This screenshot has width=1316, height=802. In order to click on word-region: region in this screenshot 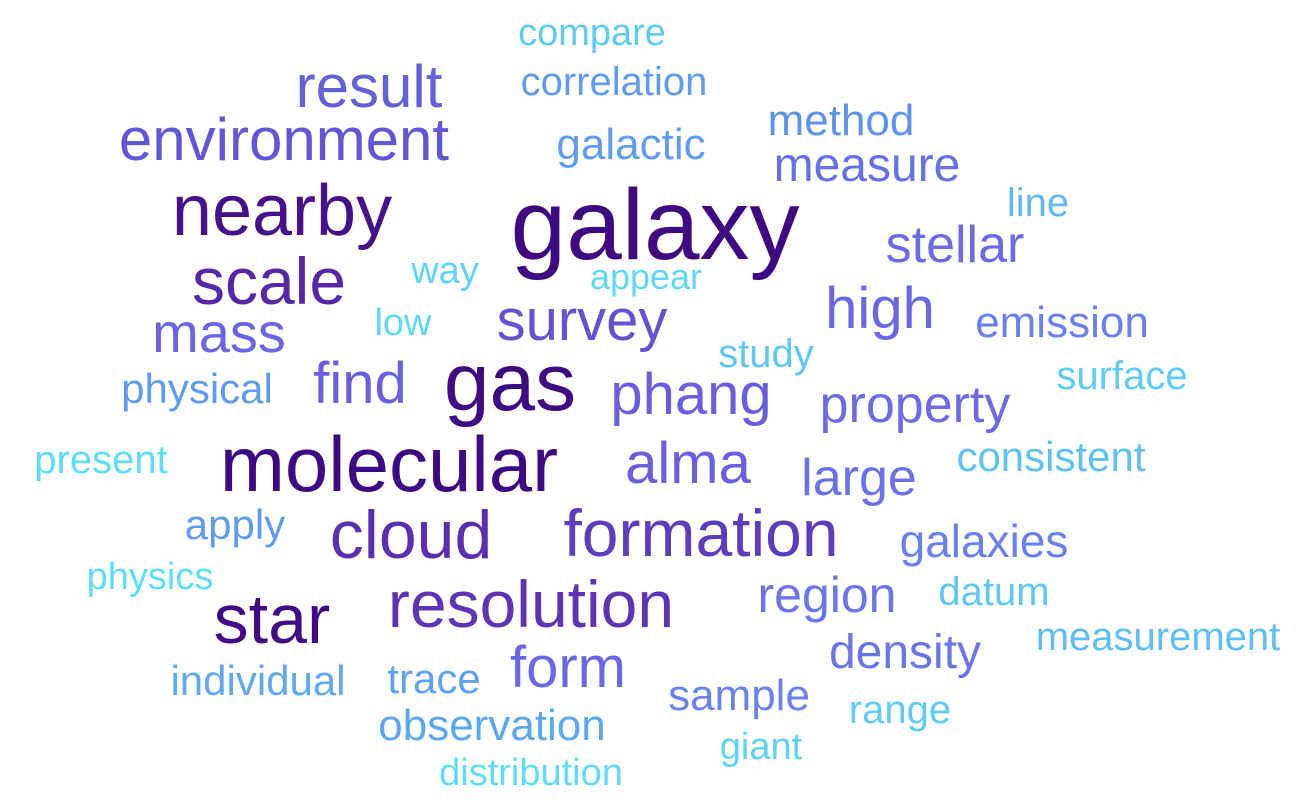, I will do `click(827, 595)`.